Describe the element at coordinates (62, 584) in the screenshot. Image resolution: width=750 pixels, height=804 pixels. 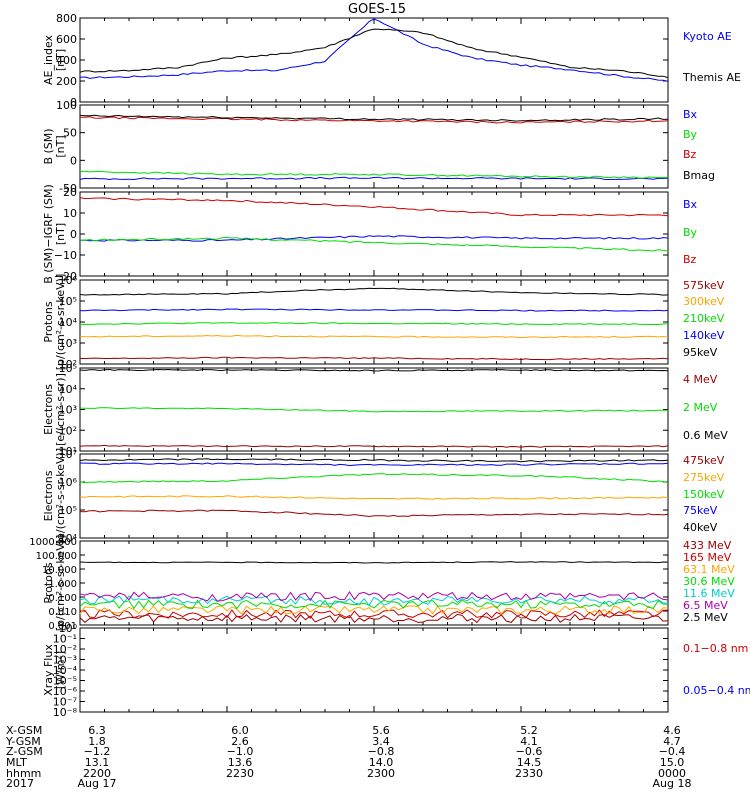
I see `y-tick-label: 1.000` at that location.